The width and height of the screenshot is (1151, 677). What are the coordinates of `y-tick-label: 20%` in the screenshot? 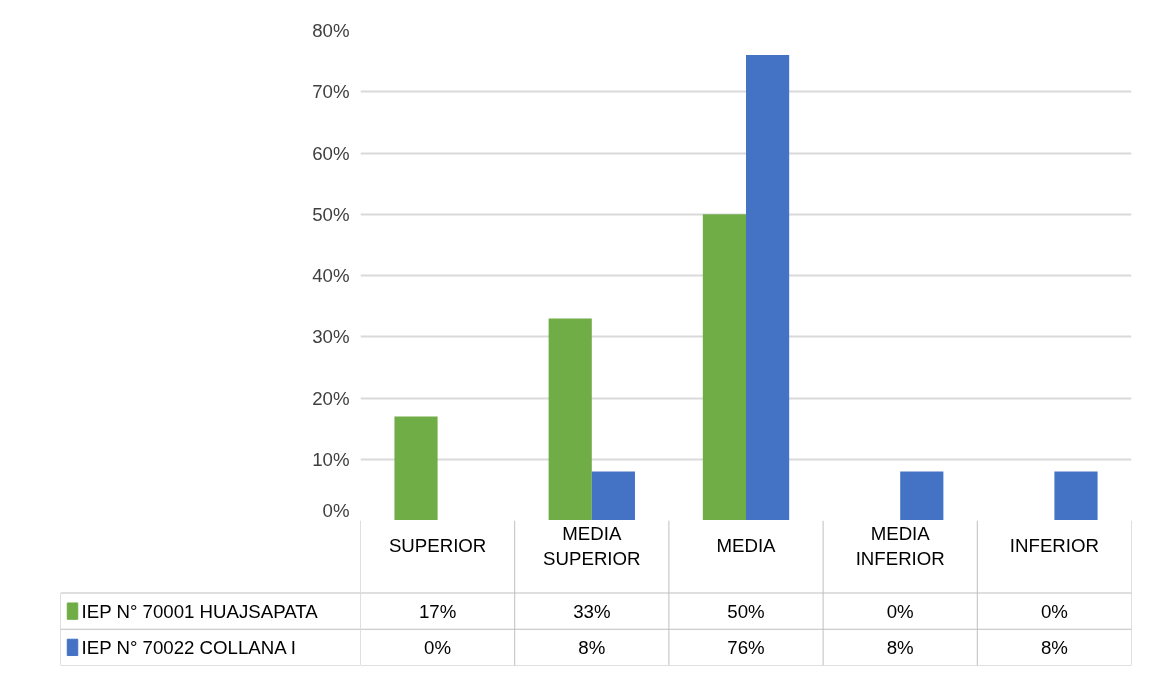 It's located at (331, 398).